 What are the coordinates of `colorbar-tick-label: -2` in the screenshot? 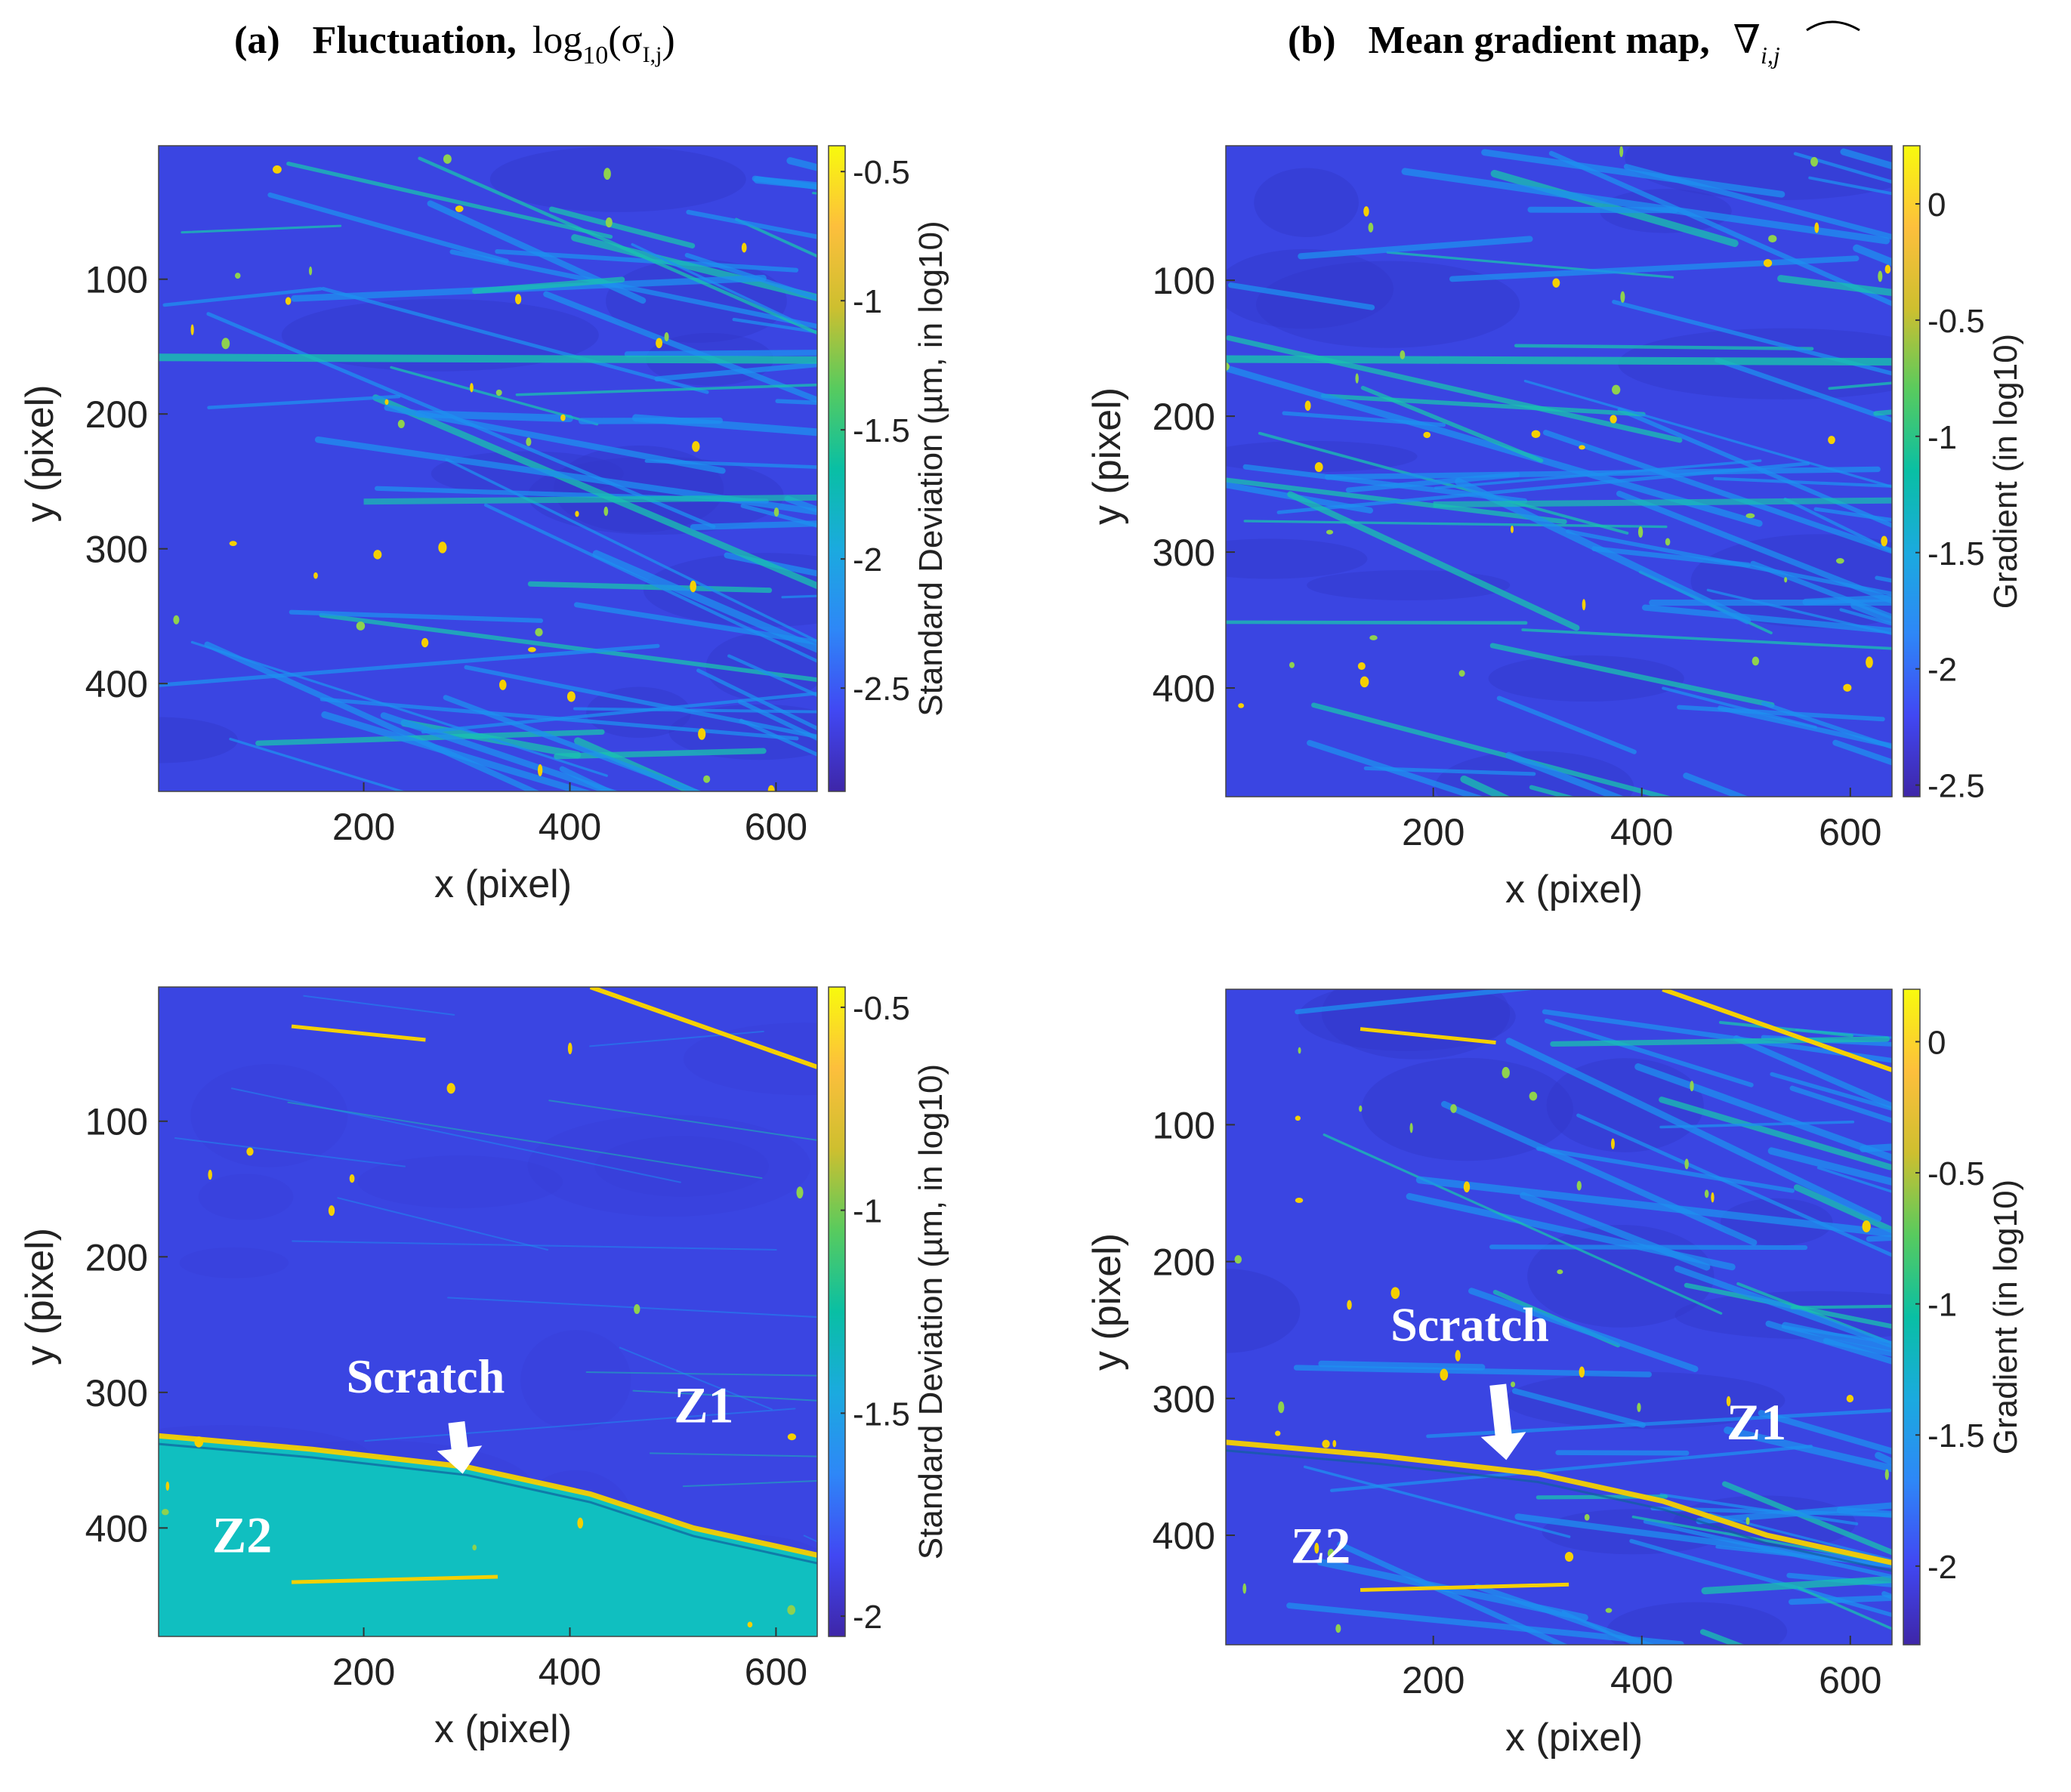 It's located at (1942, 1567).